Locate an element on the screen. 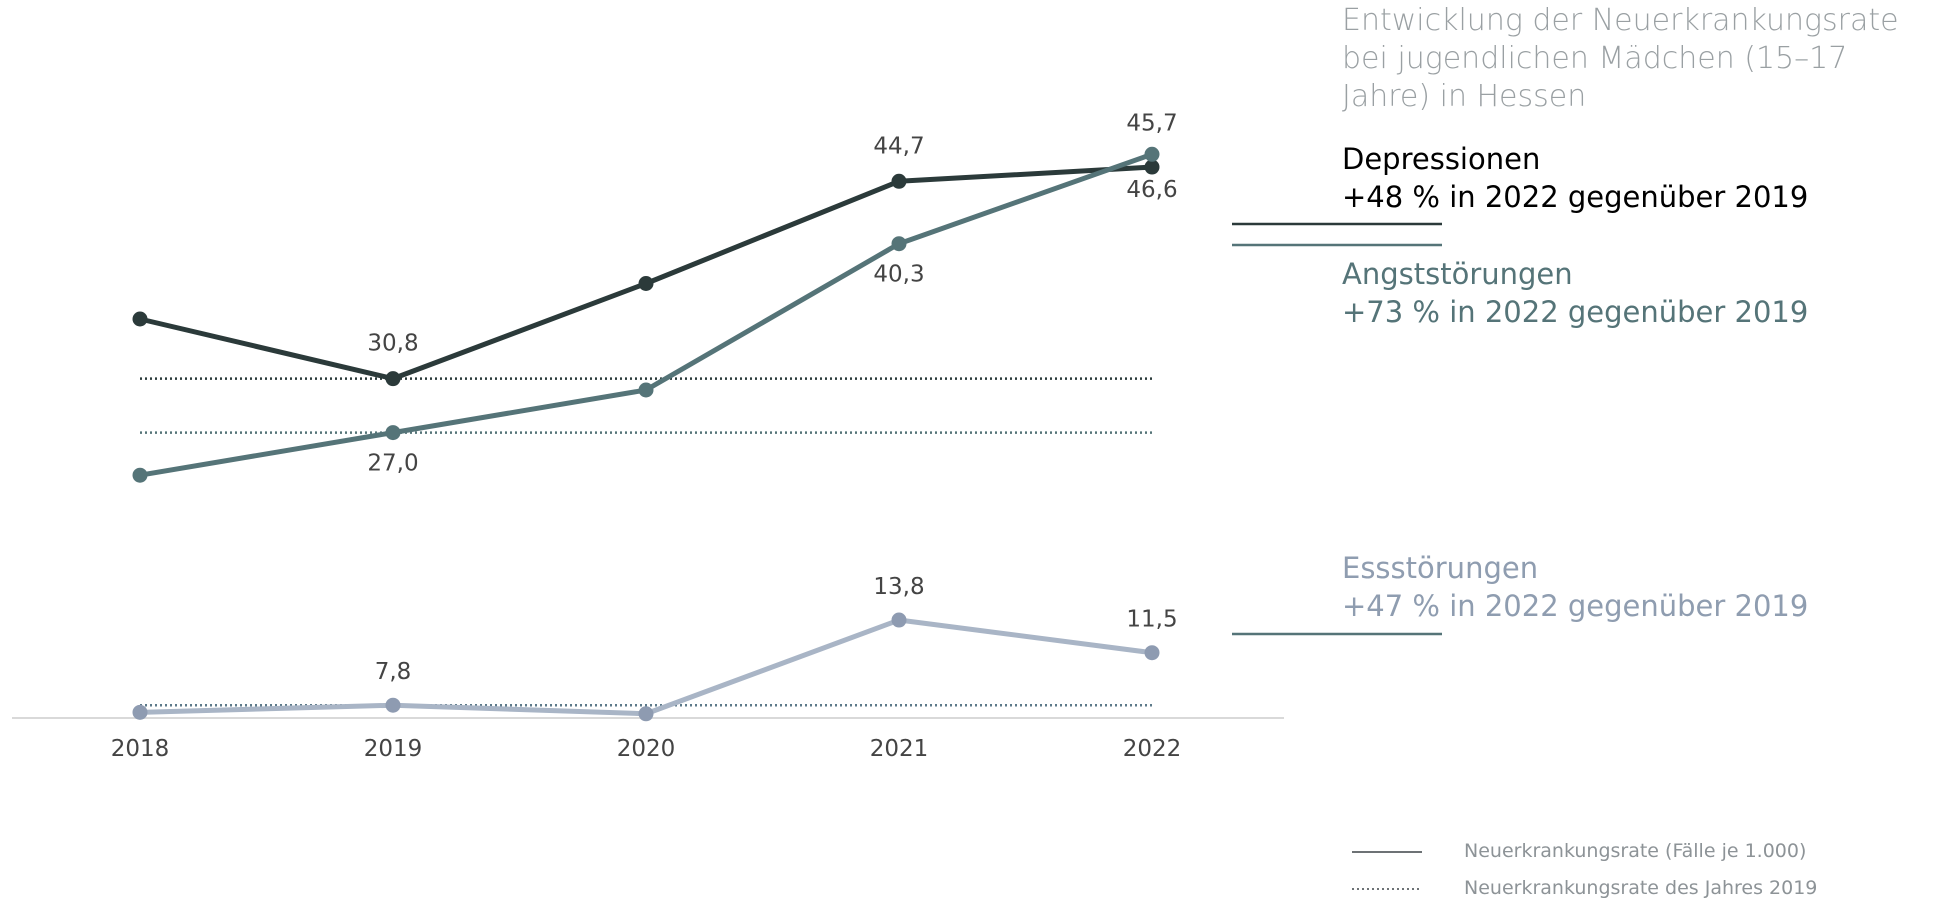  data-label-depressionen-2022: 46,6 is located at coordinates (1151, 190).